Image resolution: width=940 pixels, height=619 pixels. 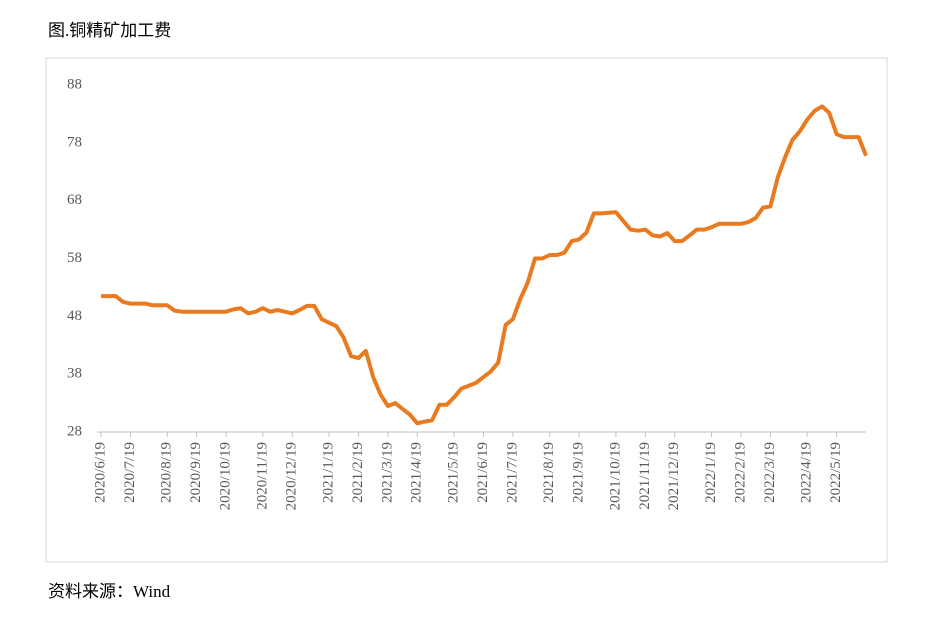 What do you see at coordinates (74, 258) in the screenshot?
I see `y-tick-label: 58` at bounding box center [74, 258].